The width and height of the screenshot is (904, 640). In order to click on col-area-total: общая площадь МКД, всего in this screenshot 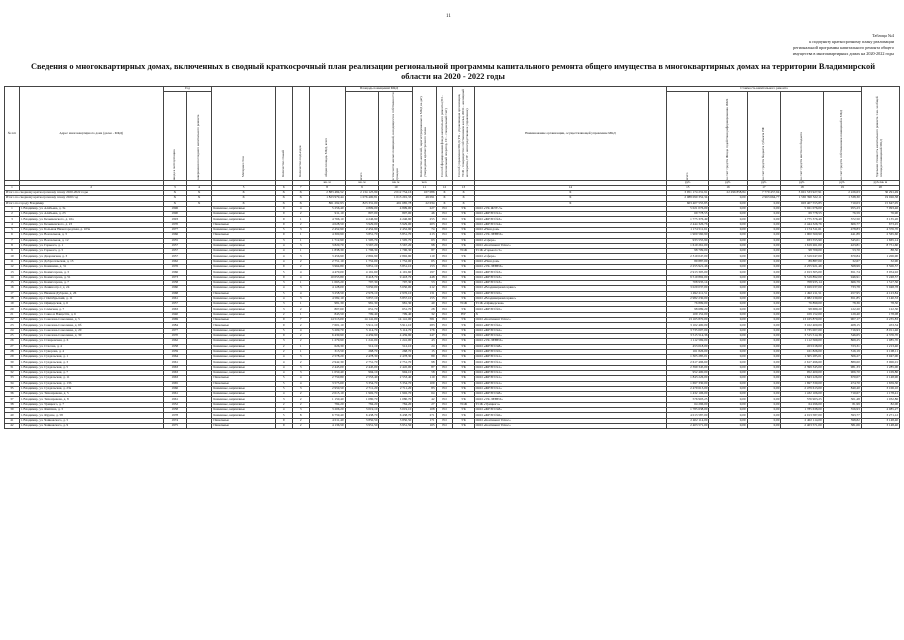, I will do `click(327, 133)`.